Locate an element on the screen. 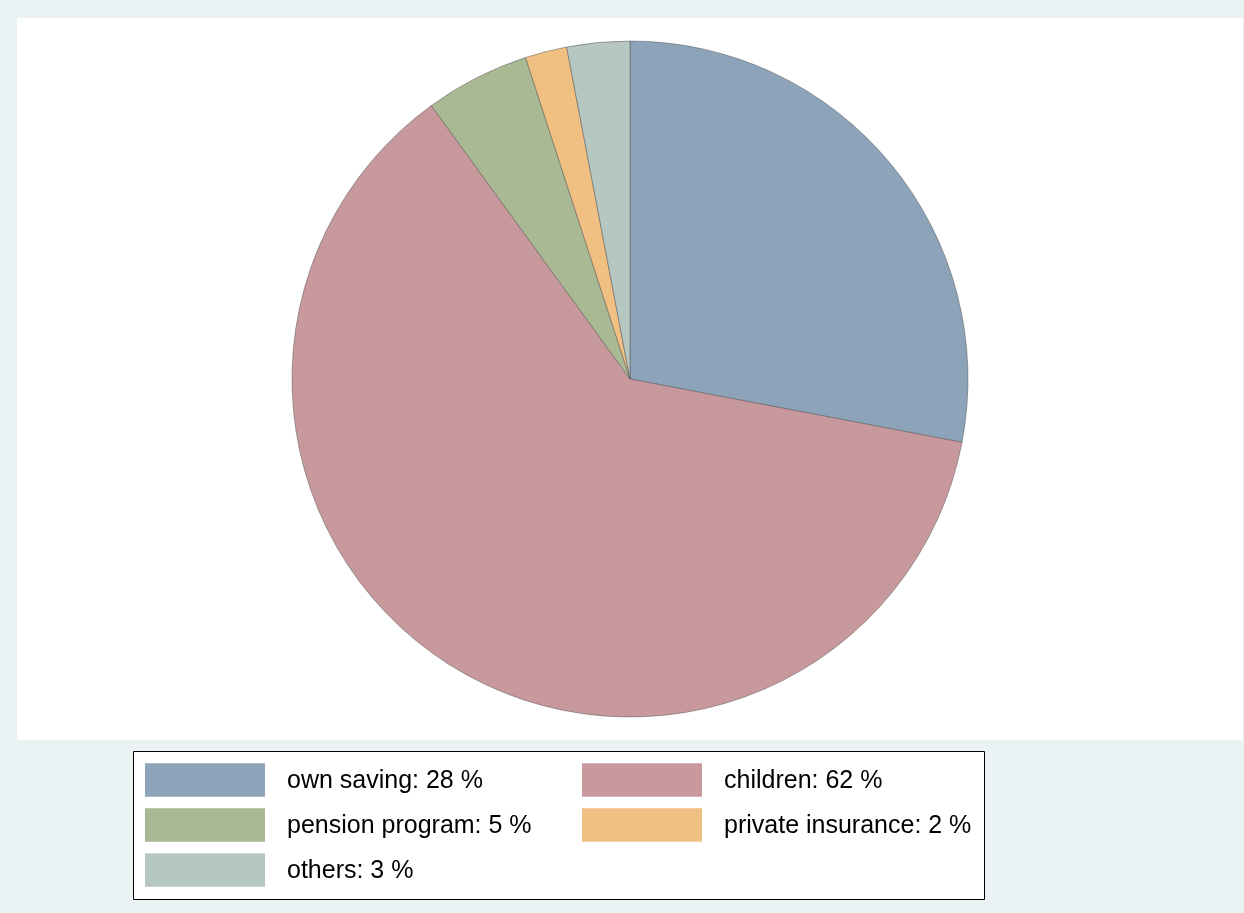 The width and height of the screenshot is (1244, 913). legend-label: others: 3 % is located at coordinates (350, 869).